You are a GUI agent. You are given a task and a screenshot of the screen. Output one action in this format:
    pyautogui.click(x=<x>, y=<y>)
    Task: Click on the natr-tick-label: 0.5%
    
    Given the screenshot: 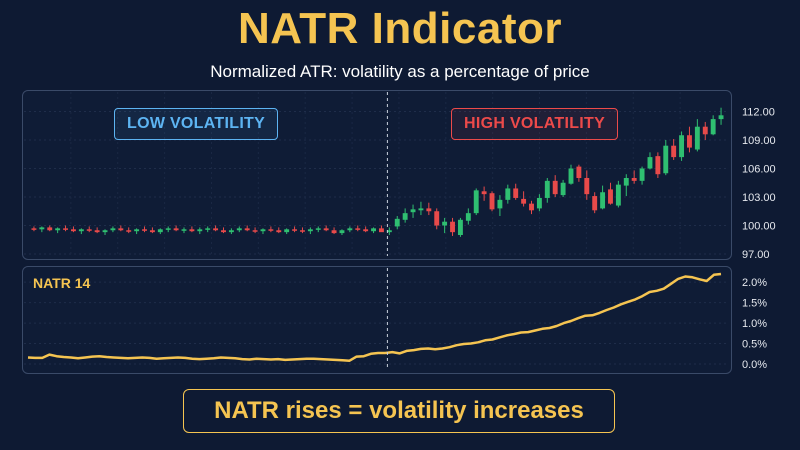 What is the action you would take?
    pyautogui.click(x=754, y=345)
    